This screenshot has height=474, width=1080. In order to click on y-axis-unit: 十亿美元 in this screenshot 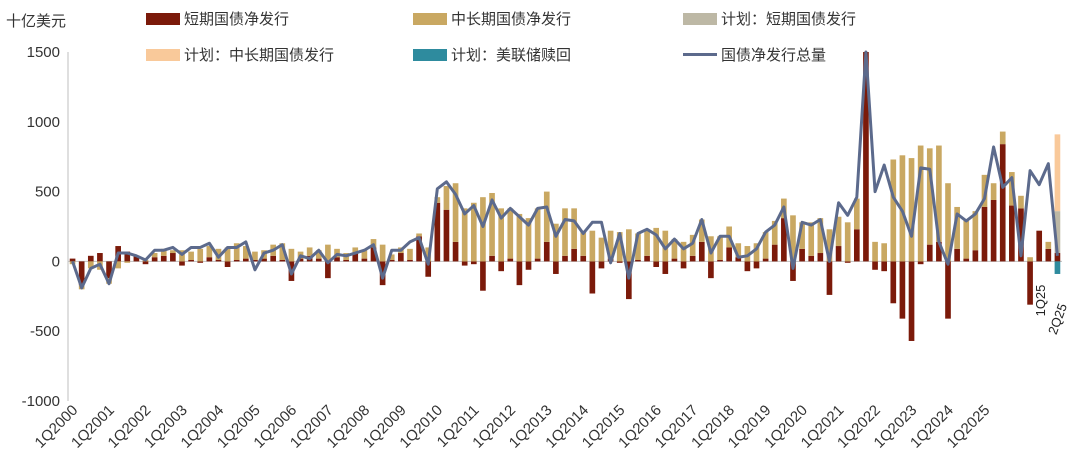, I will do `click(36, 21)`.